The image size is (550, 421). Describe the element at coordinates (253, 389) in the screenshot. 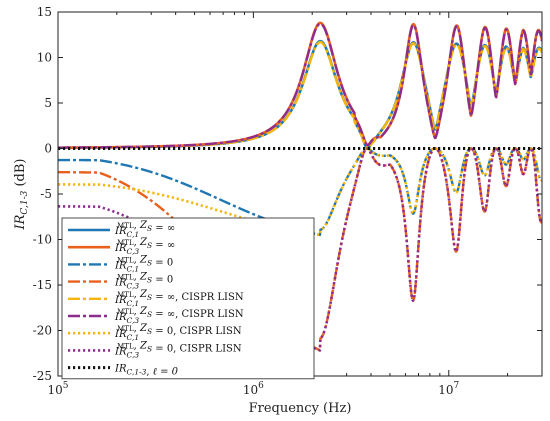

I see `x-tick-label: 10⁶` at that location.